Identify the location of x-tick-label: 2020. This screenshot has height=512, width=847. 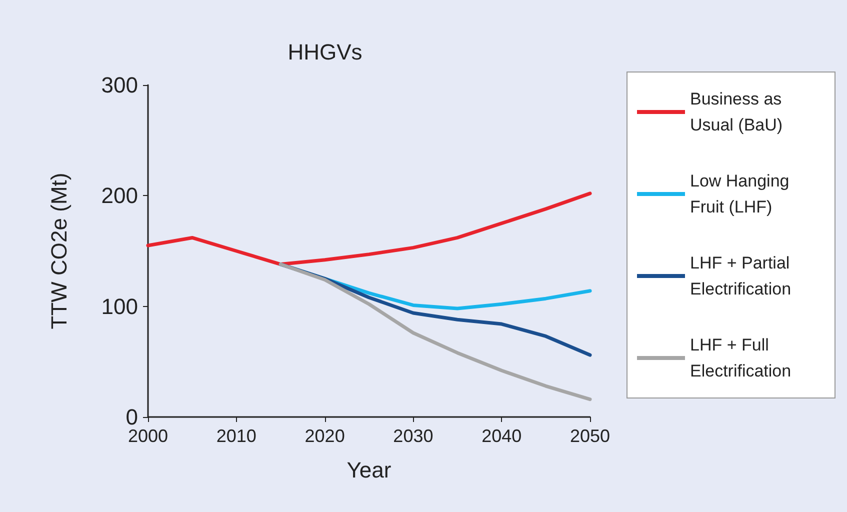
(324, 436).